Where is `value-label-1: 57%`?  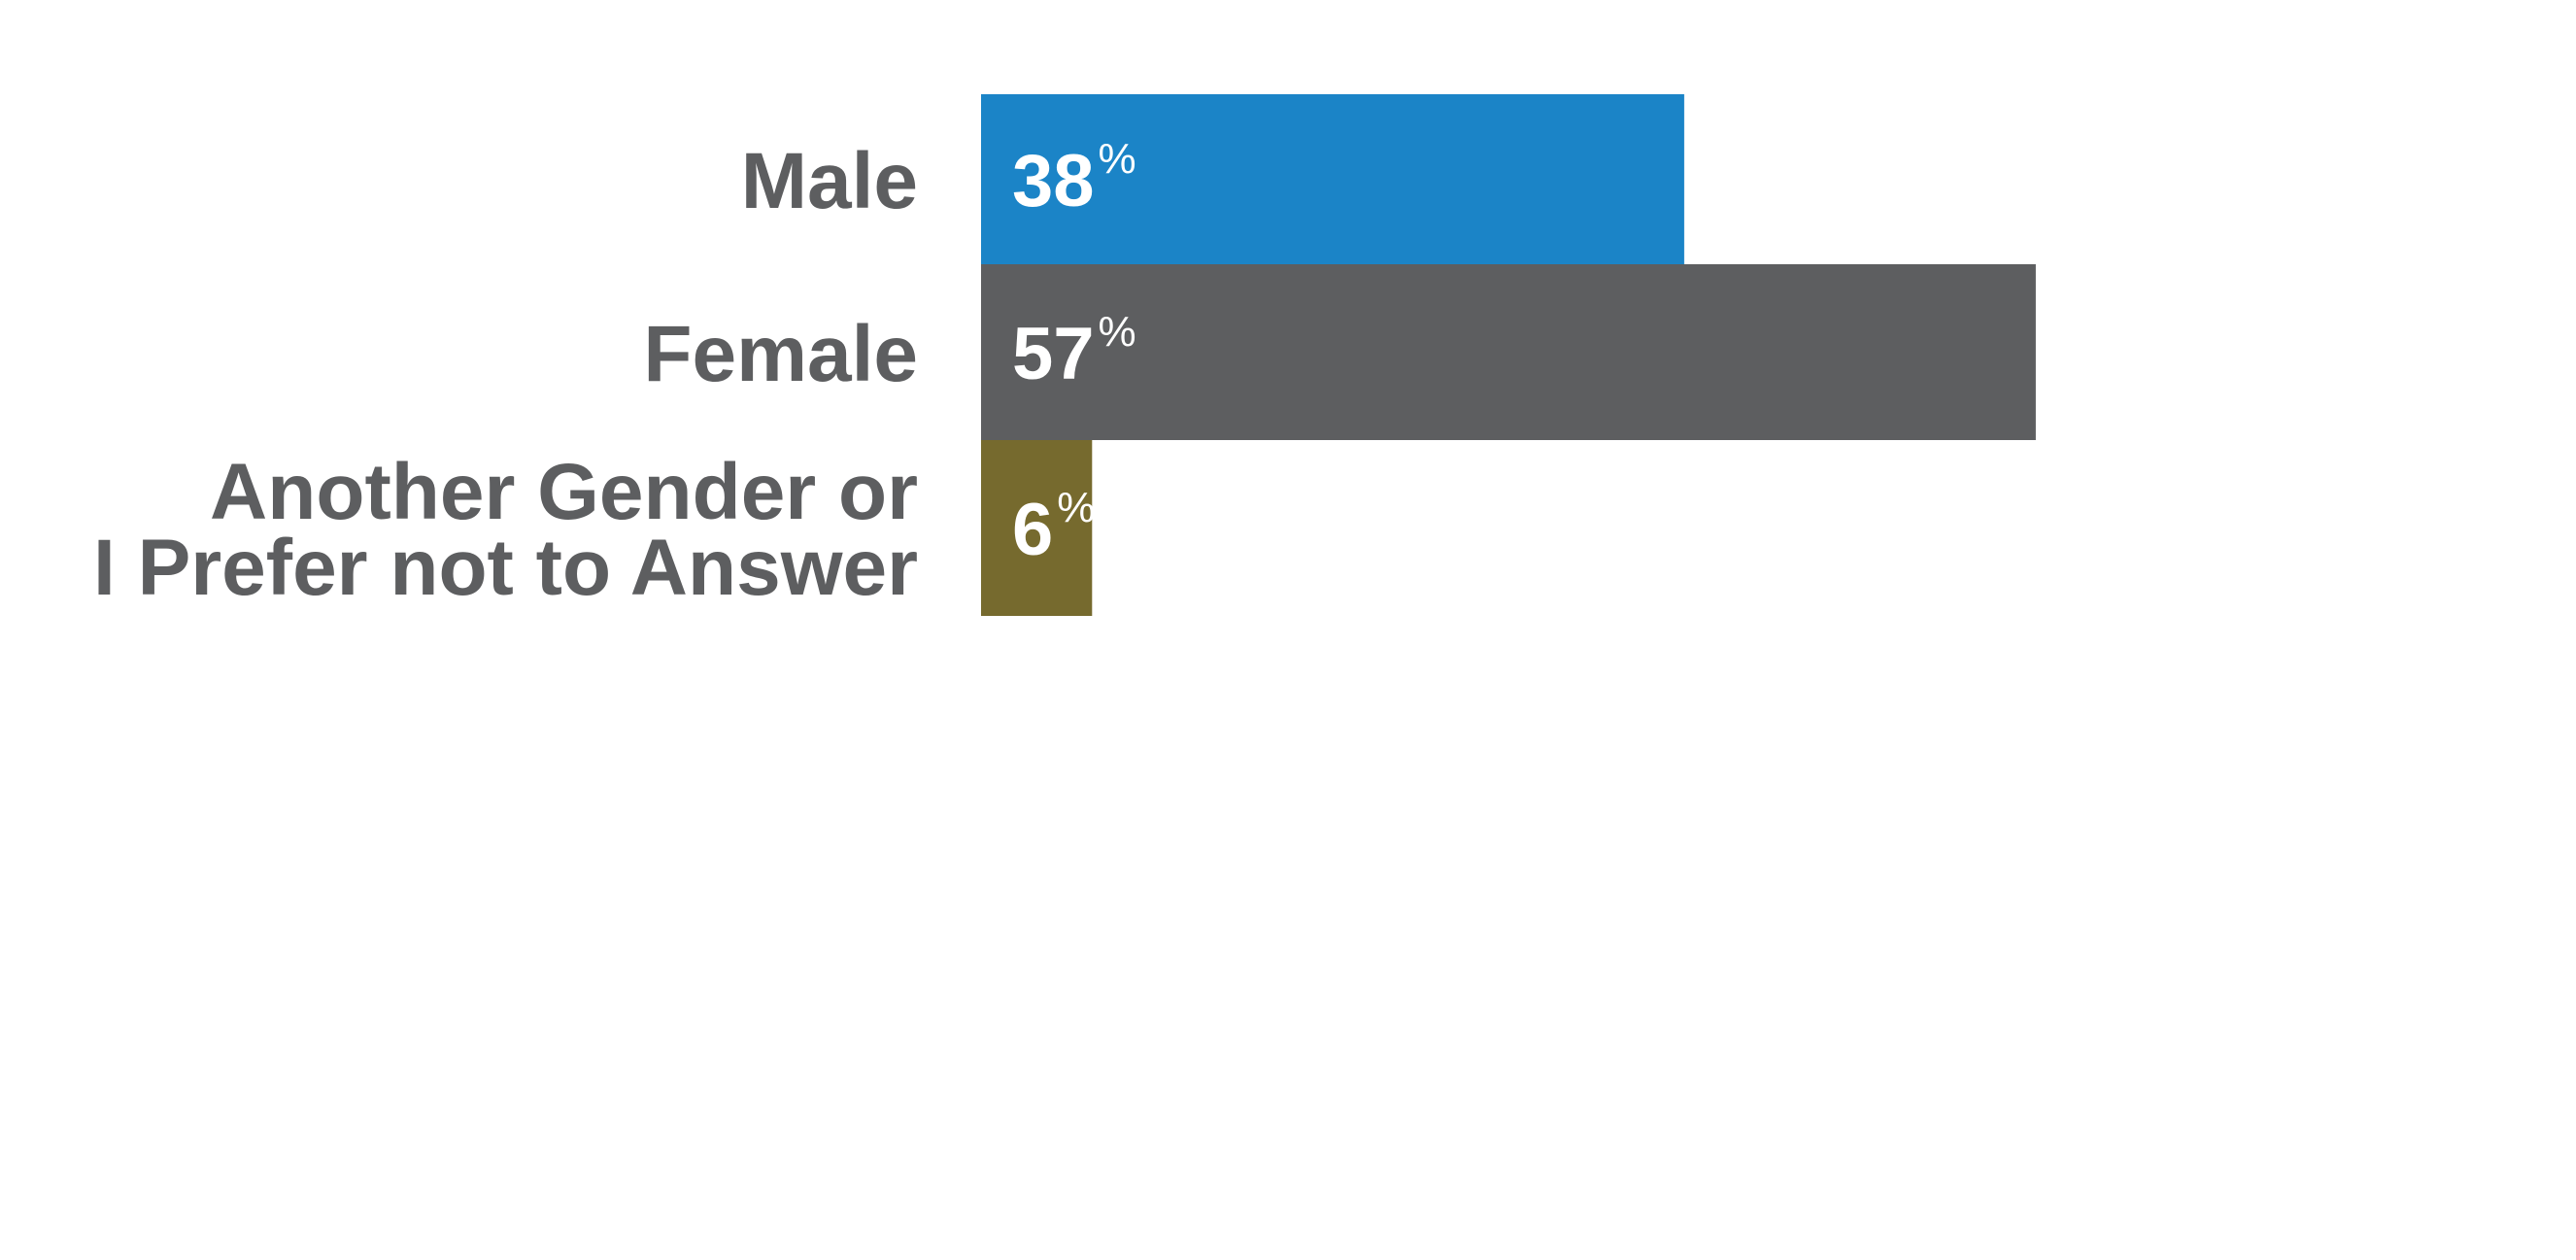
value-label-1: 57% is located at coordinates (1074, 351).